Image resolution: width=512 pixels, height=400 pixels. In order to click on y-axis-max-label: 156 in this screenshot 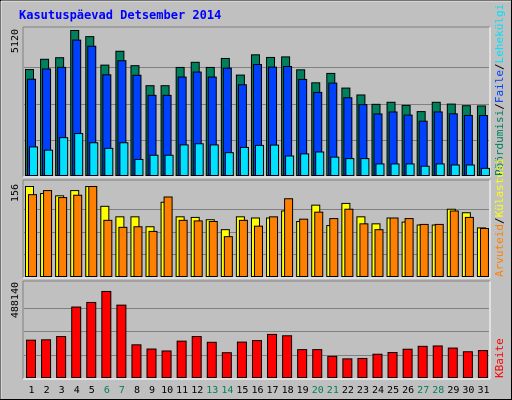, I will do `click(15, 193)`.